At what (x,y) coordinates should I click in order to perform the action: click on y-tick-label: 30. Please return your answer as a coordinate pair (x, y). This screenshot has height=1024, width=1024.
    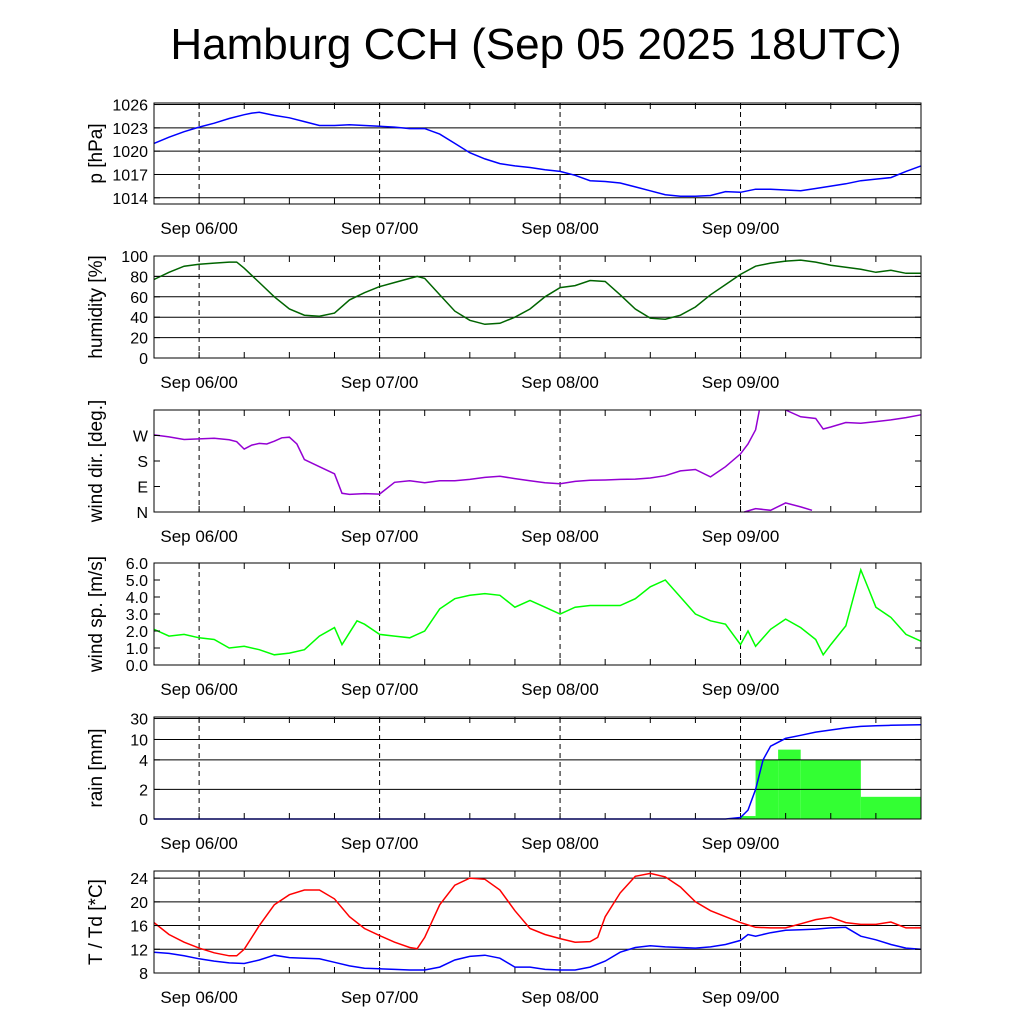
    Looking at the image, I should click on (139, 720).